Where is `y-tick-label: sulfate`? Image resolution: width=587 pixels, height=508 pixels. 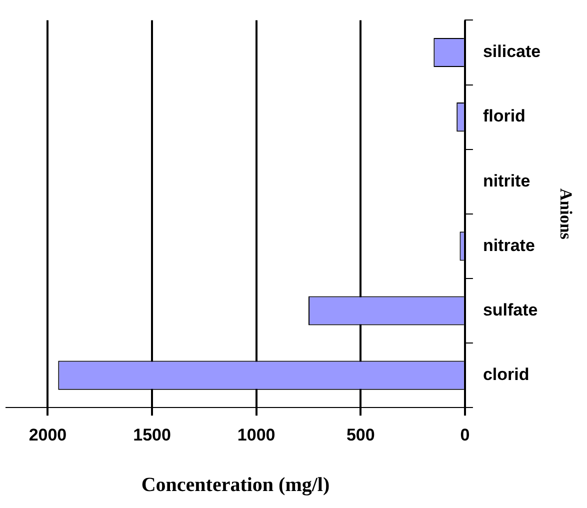
y-tick-label: sulfate is located at coordinates (510, 310).